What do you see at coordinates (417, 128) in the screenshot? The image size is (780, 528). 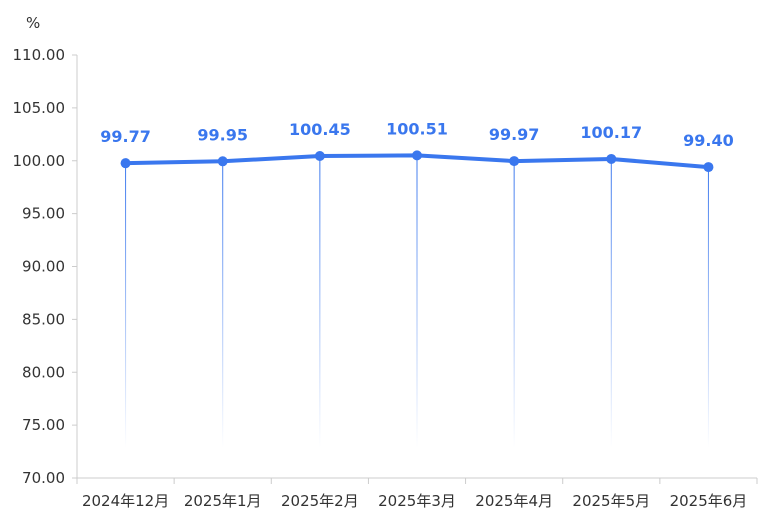 I see `data-label: 100.51` at bounding box center [417, 128].